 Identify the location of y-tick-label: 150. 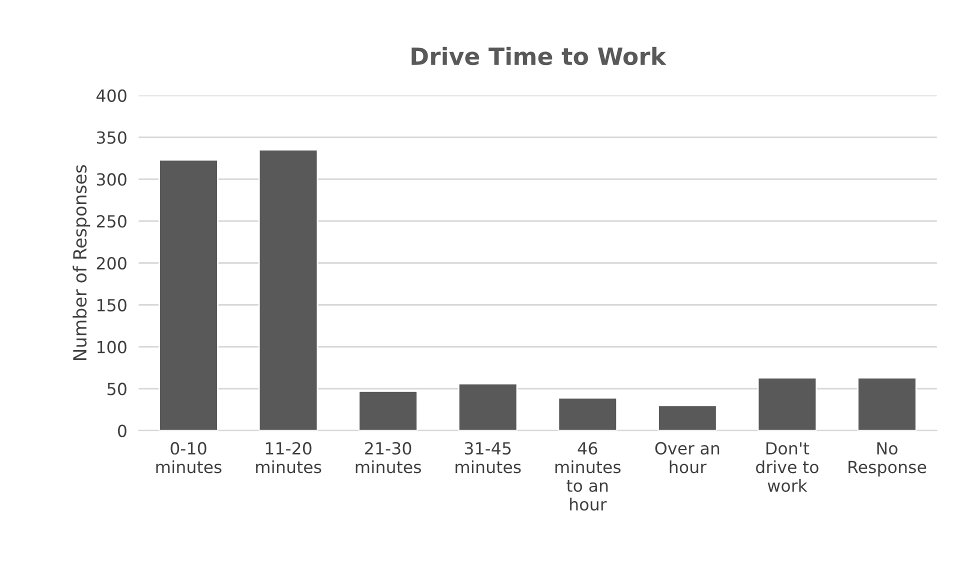
(112, 305).